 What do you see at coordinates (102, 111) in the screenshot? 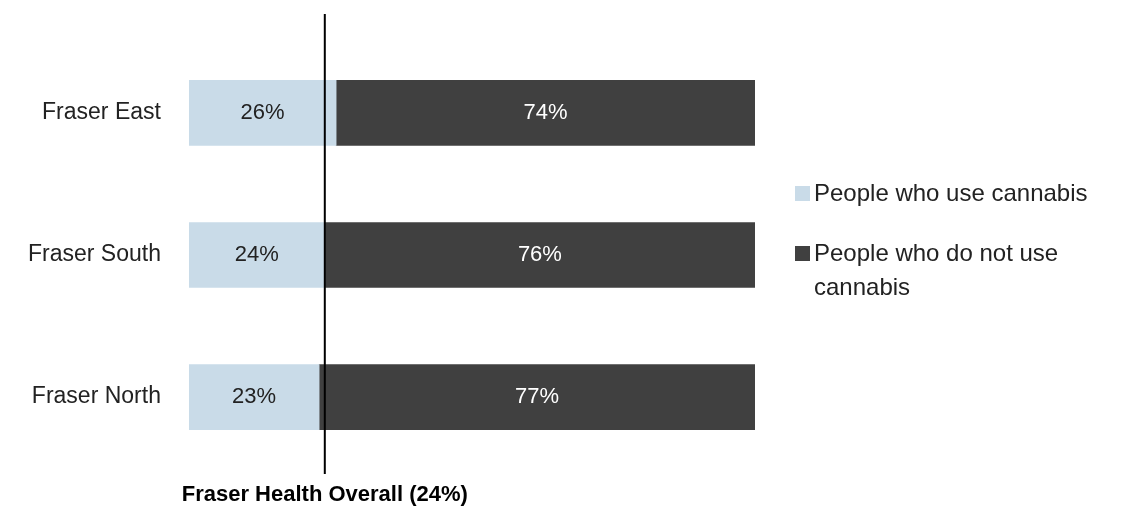
I see `y-tick-label: Fraser East` at bounding box center [102, 111].